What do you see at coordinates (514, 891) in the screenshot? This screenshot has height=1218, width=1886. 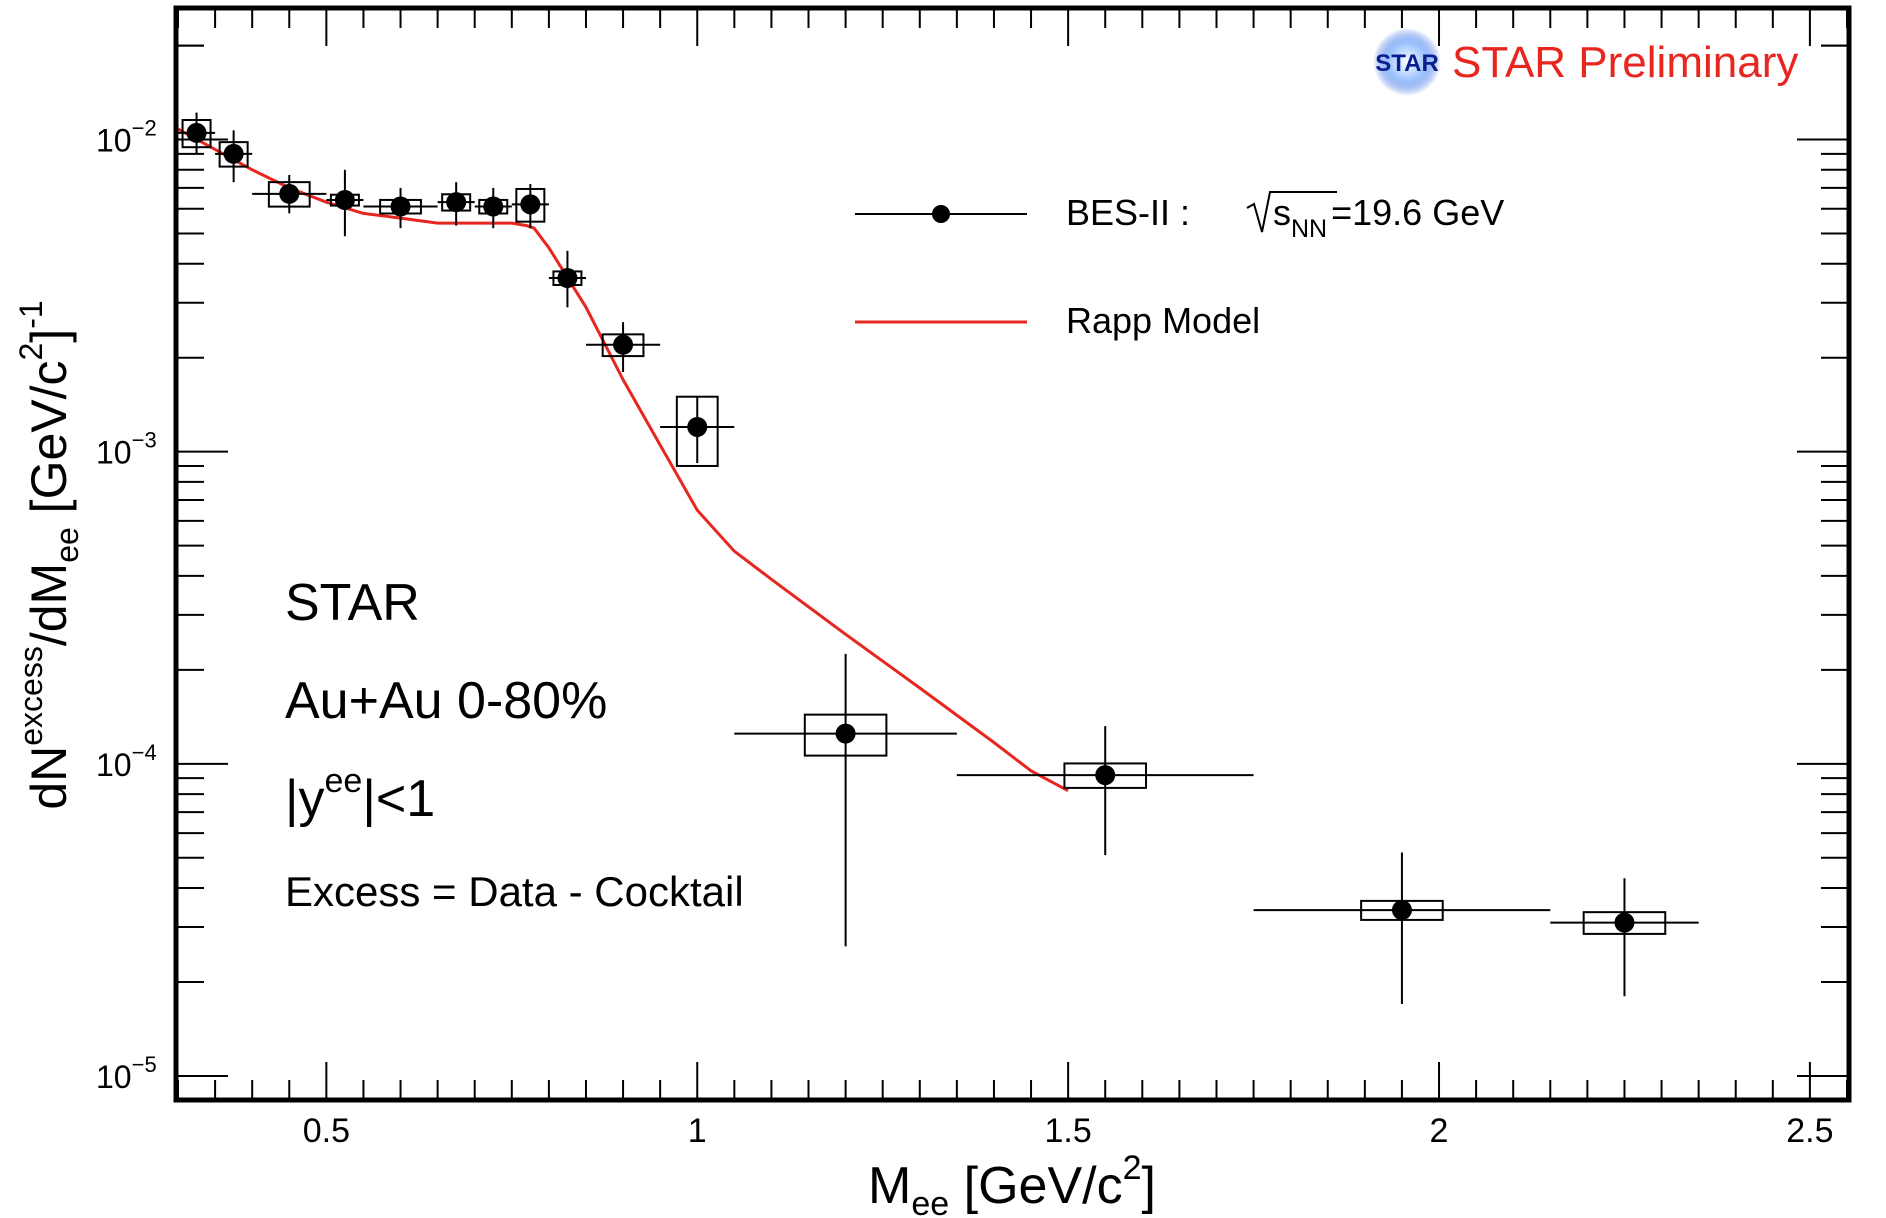 I see `annotation-excess-definition: Excess = Data - Cocktail` at bounding box center [514, 891].